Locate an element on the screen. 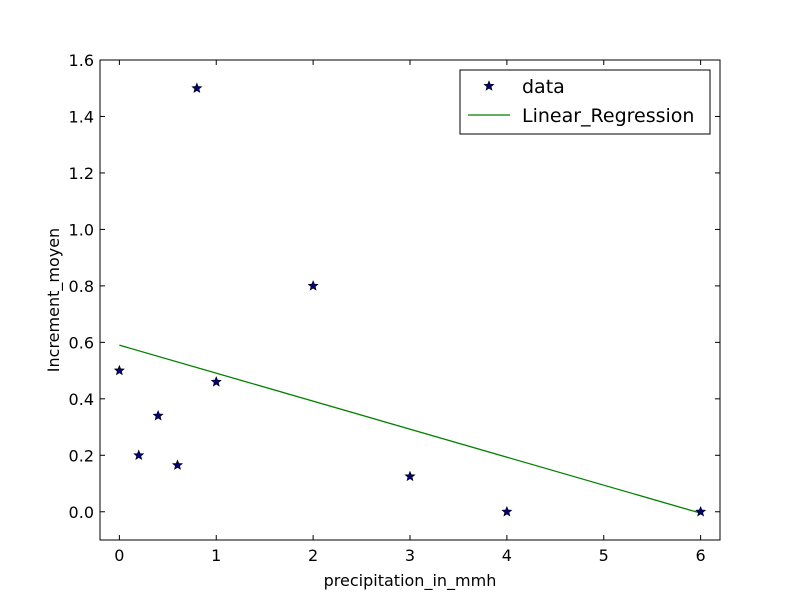  y-tick-label: 0.2 is located at coordinates (81, 455).